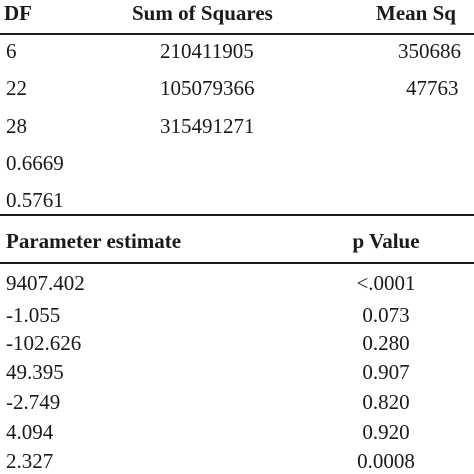 The image size is (474, 474). I want to click on anova-bottom-rule, so click(237, 215).